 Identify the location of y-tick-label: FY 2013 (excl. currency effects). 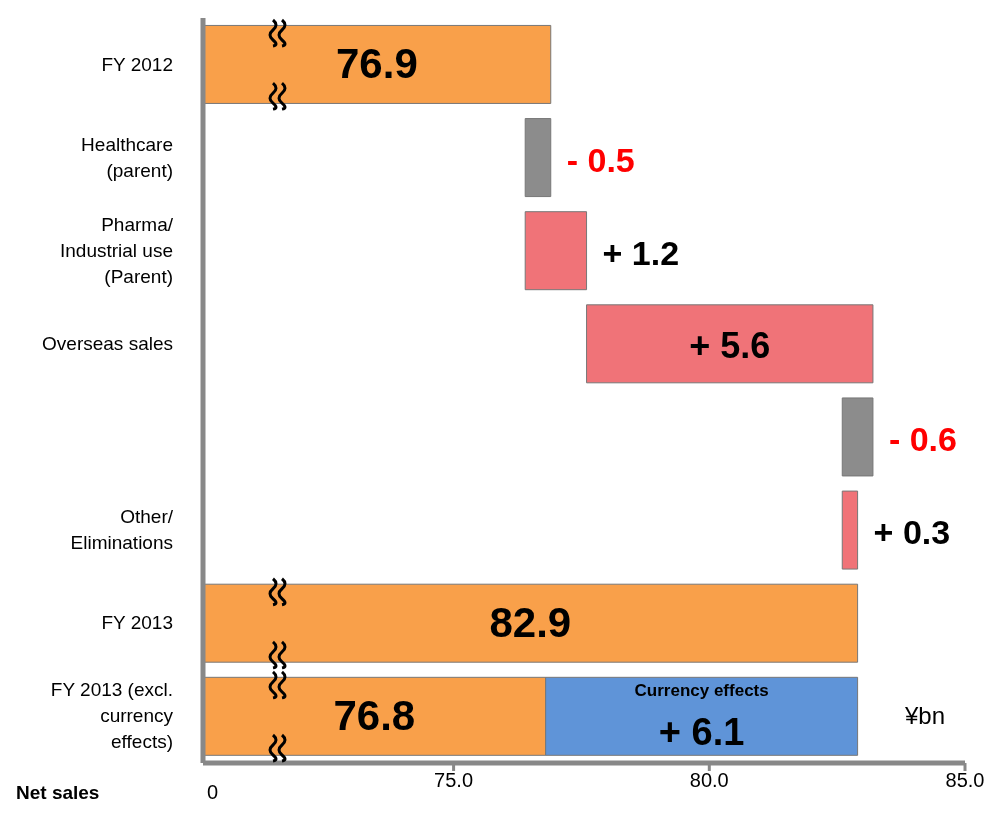
(112, 716).